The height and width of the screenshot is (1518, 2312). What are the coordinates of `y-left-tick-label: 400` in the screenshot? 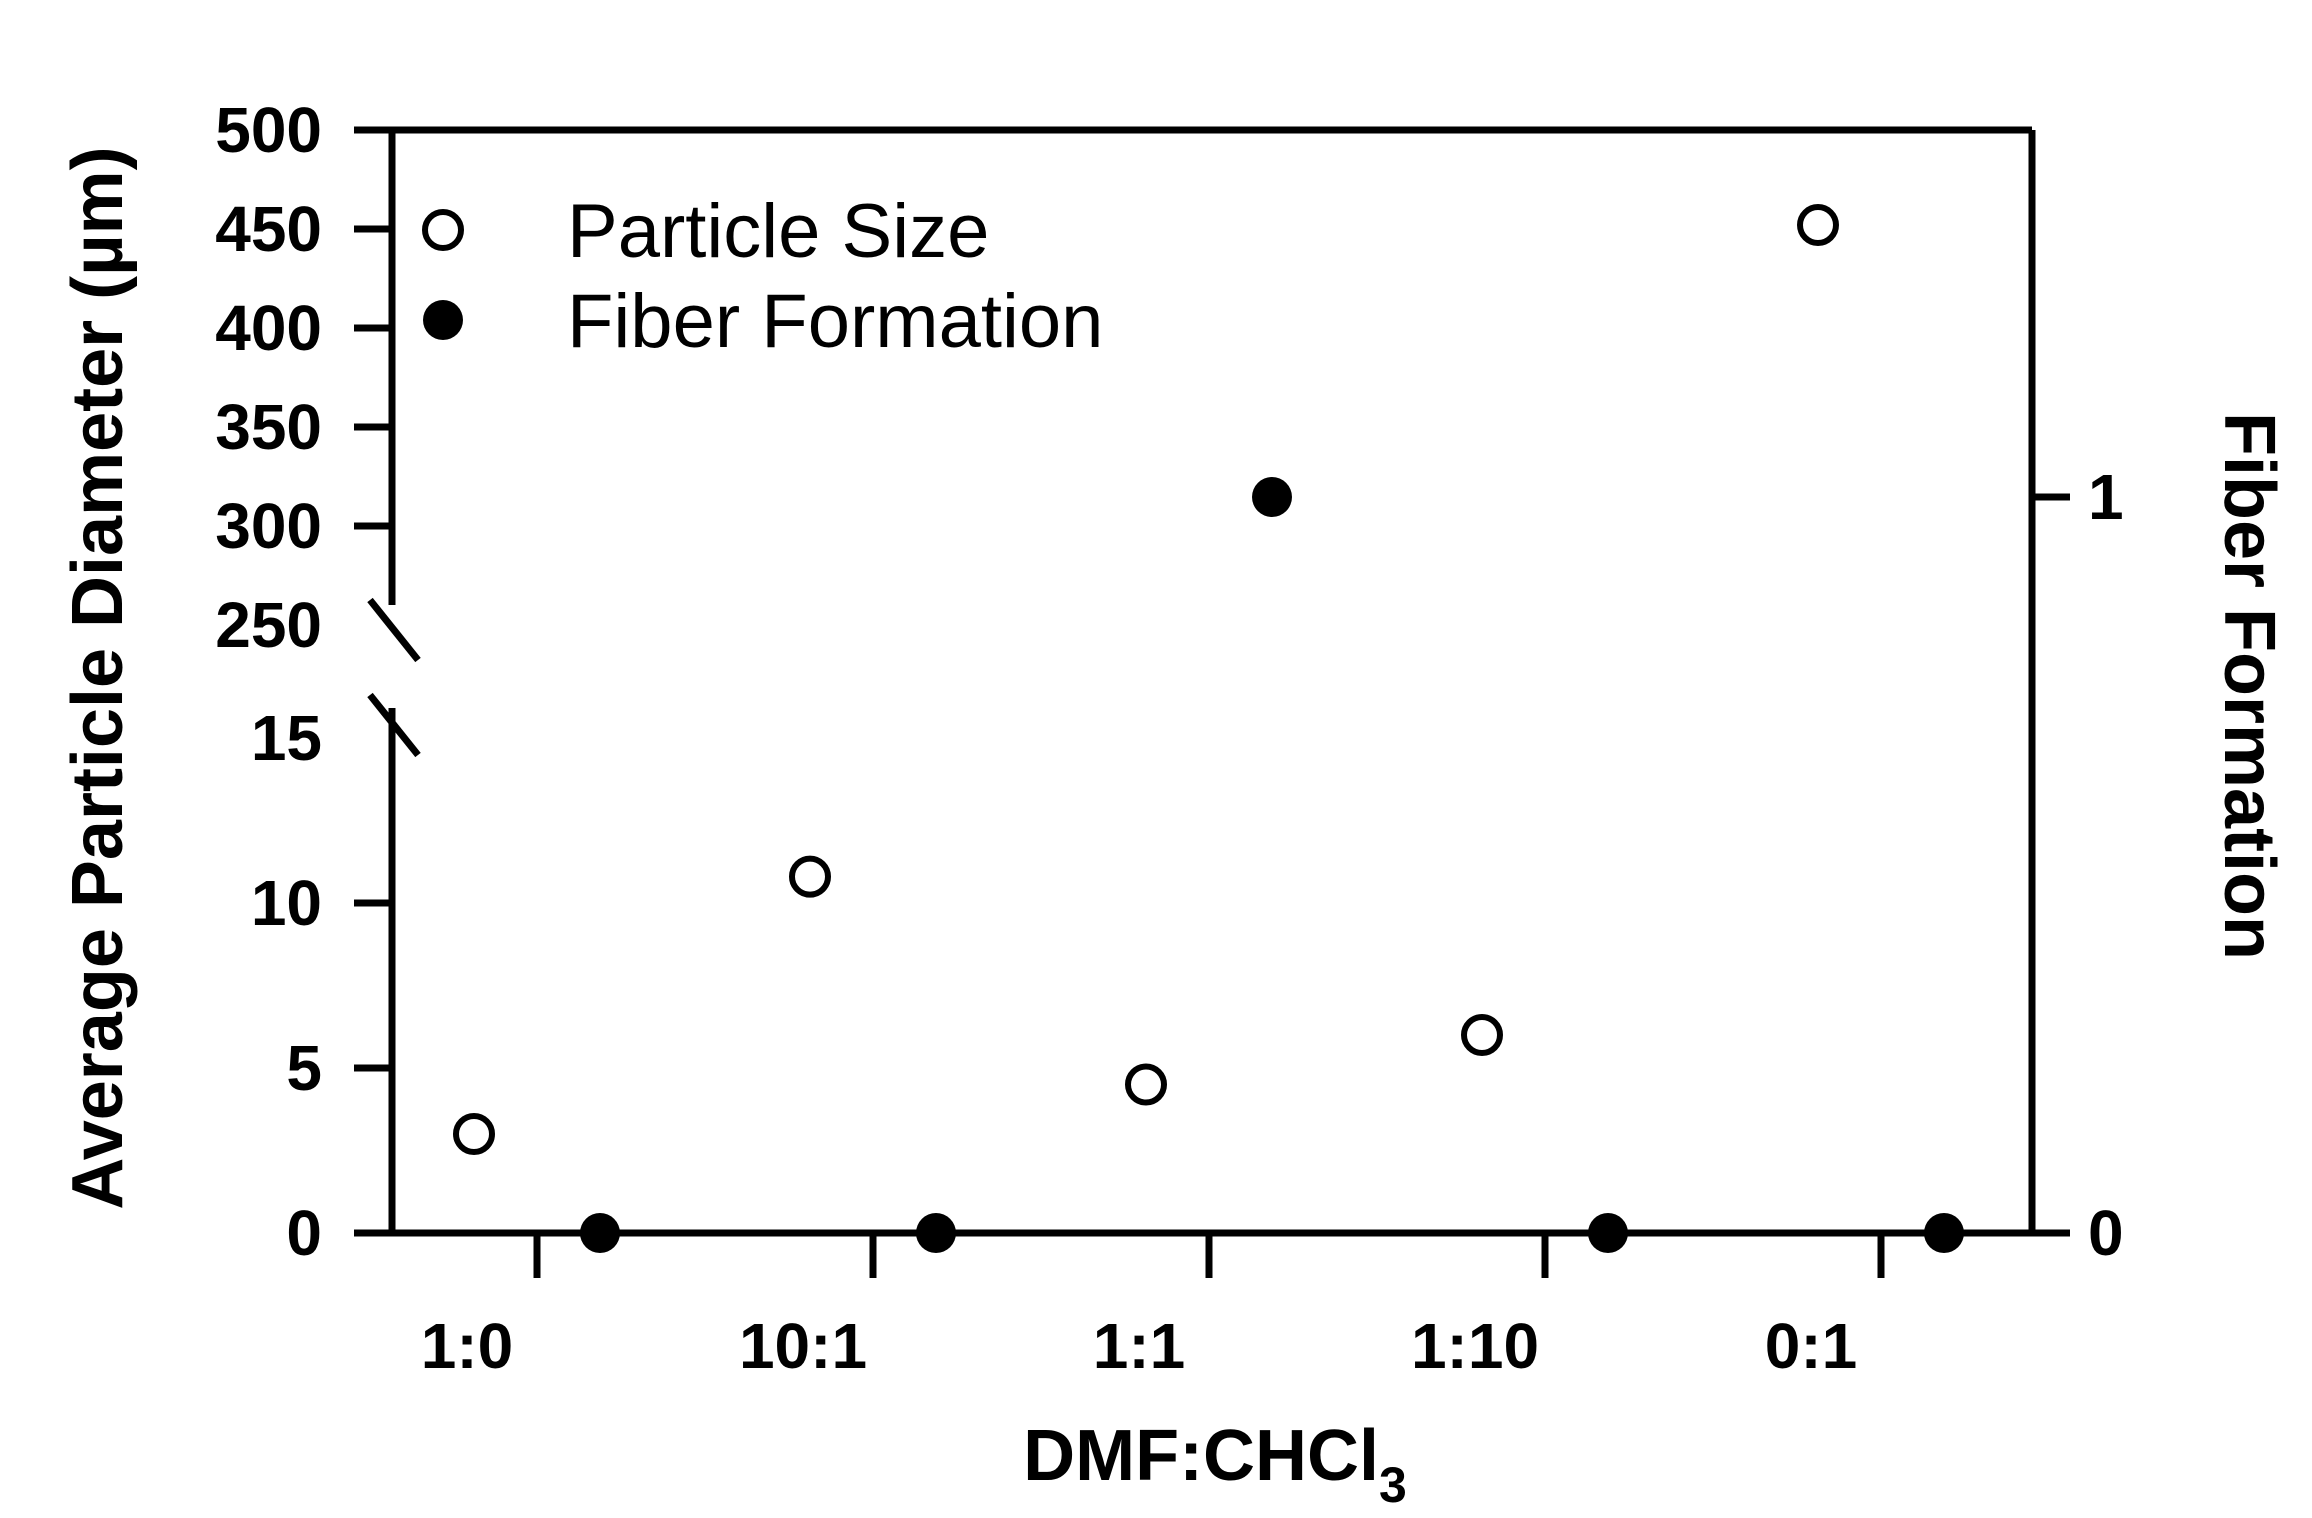 It's located at (268, 328).